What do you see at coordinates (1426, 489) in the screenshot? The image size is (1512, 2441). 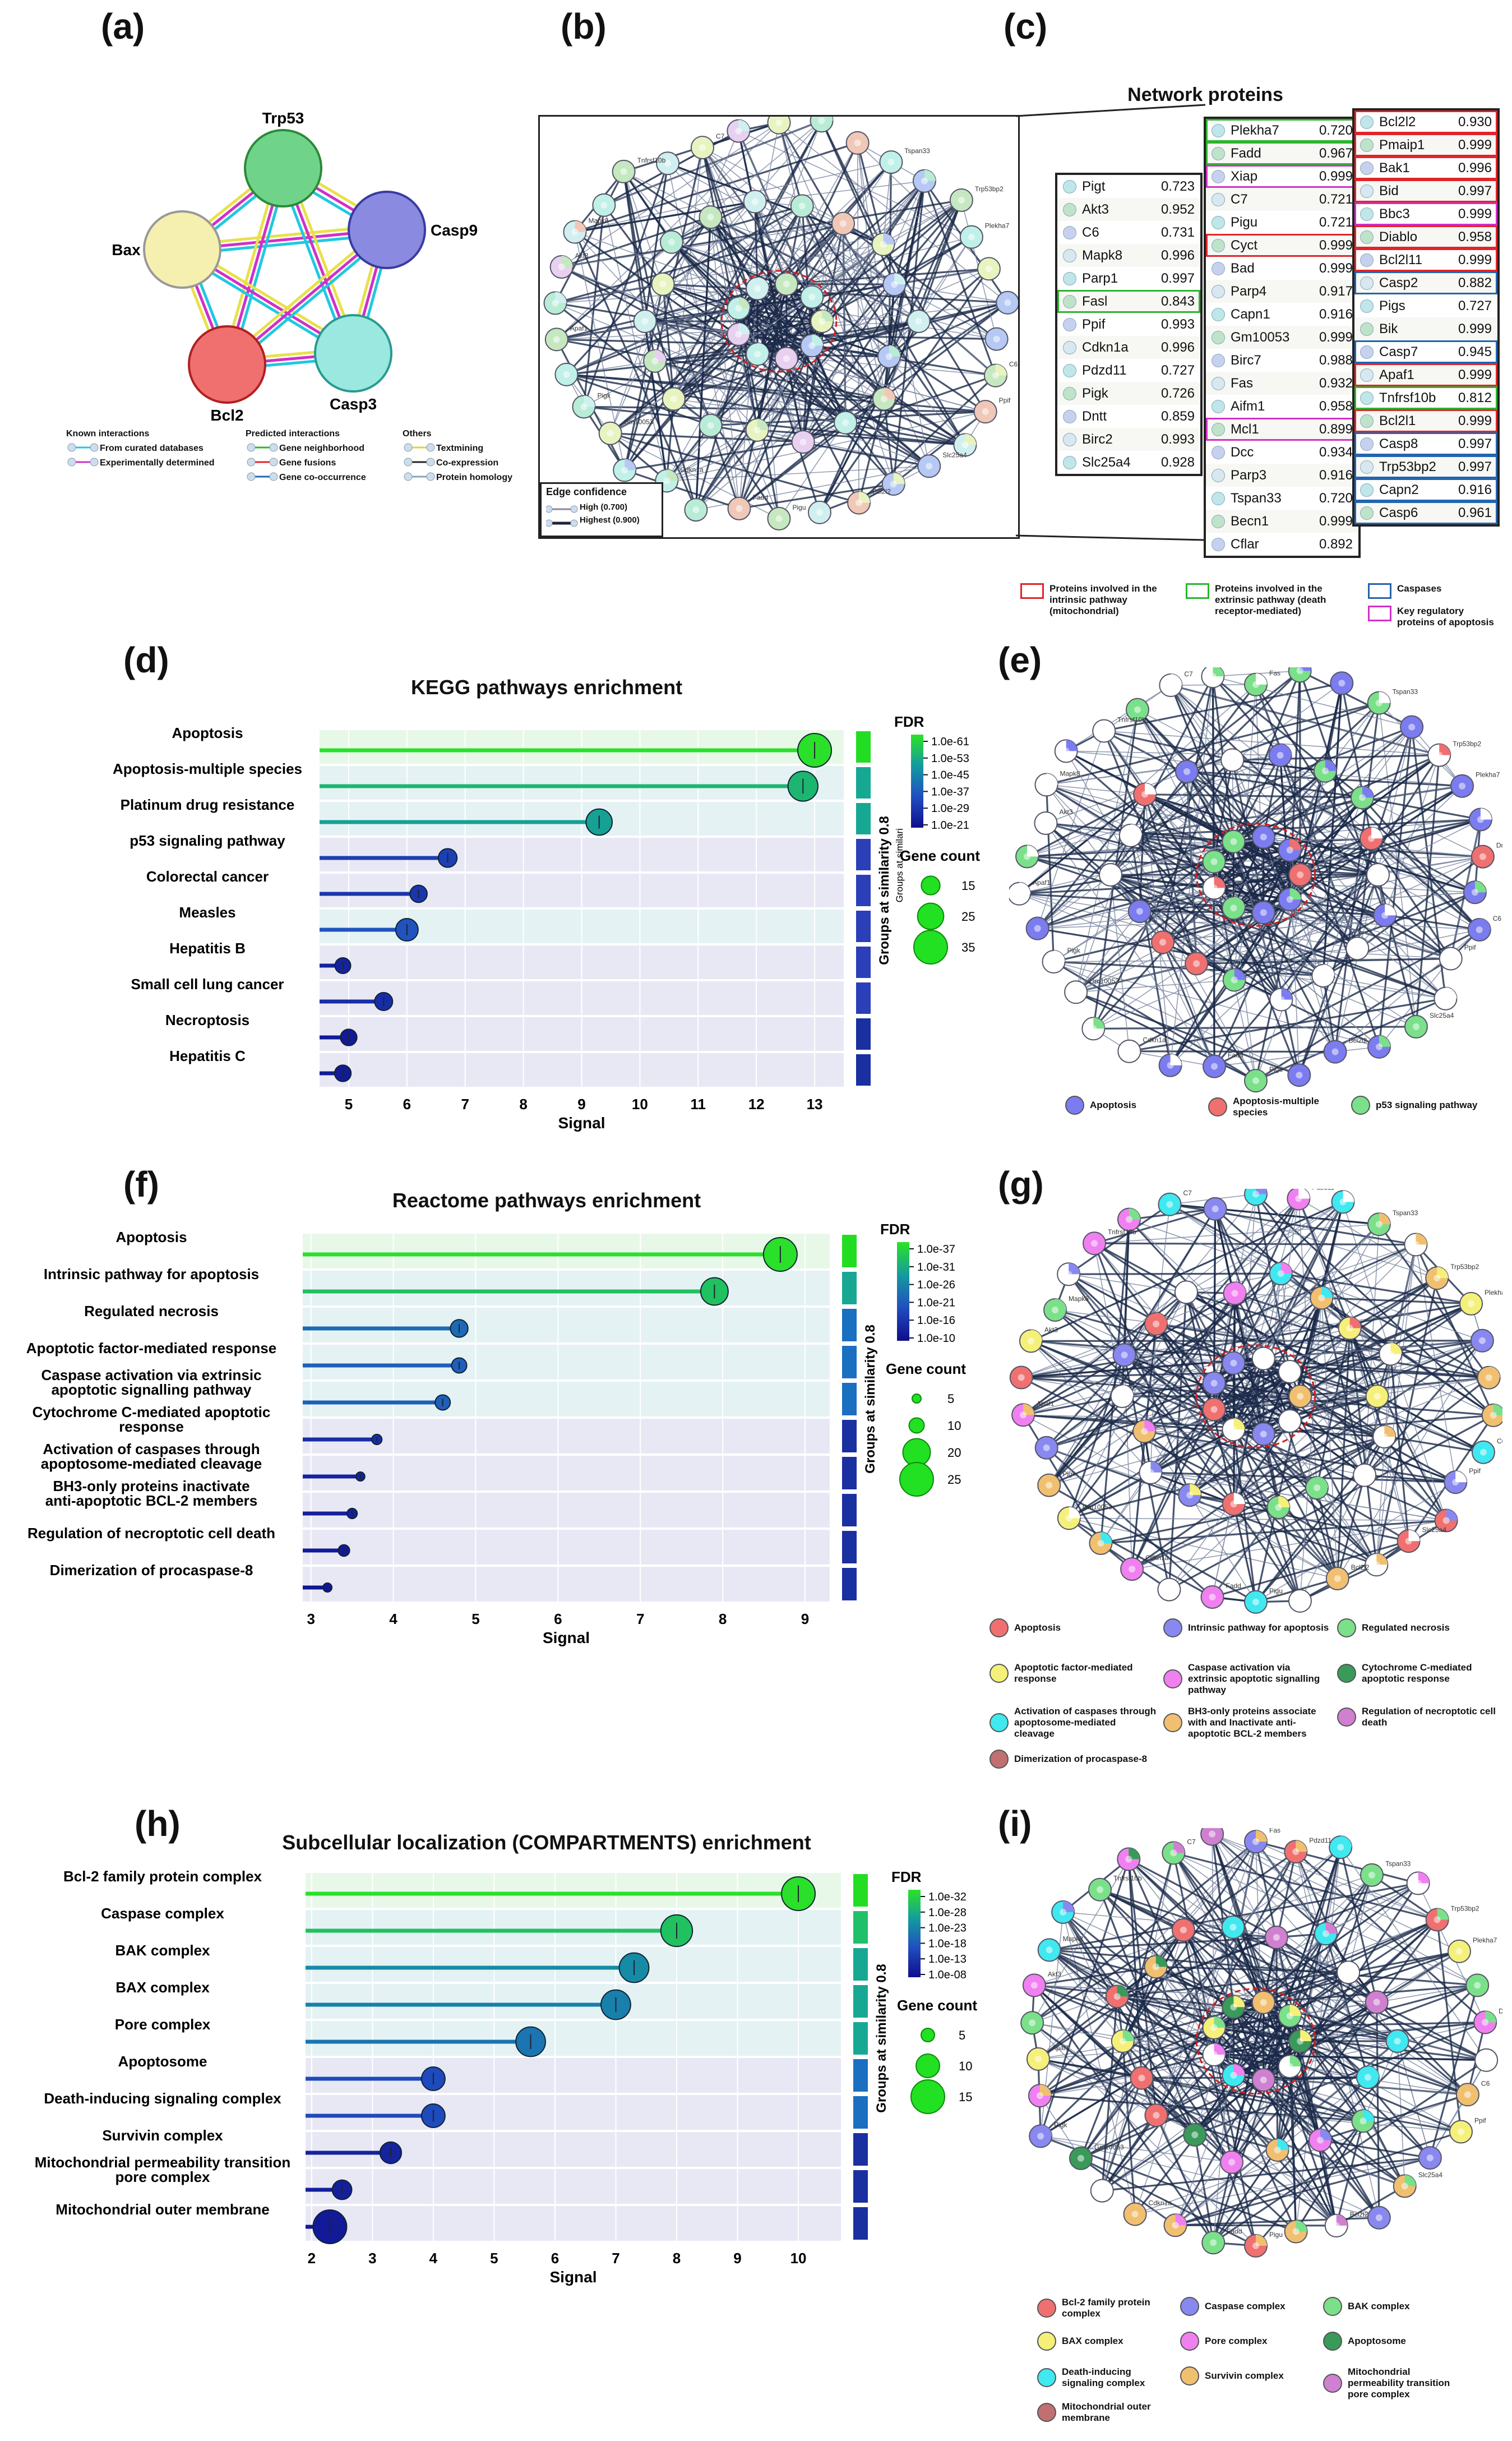 I see `protein-row: Capn2 0.916` at bounding box center [1426, 489].